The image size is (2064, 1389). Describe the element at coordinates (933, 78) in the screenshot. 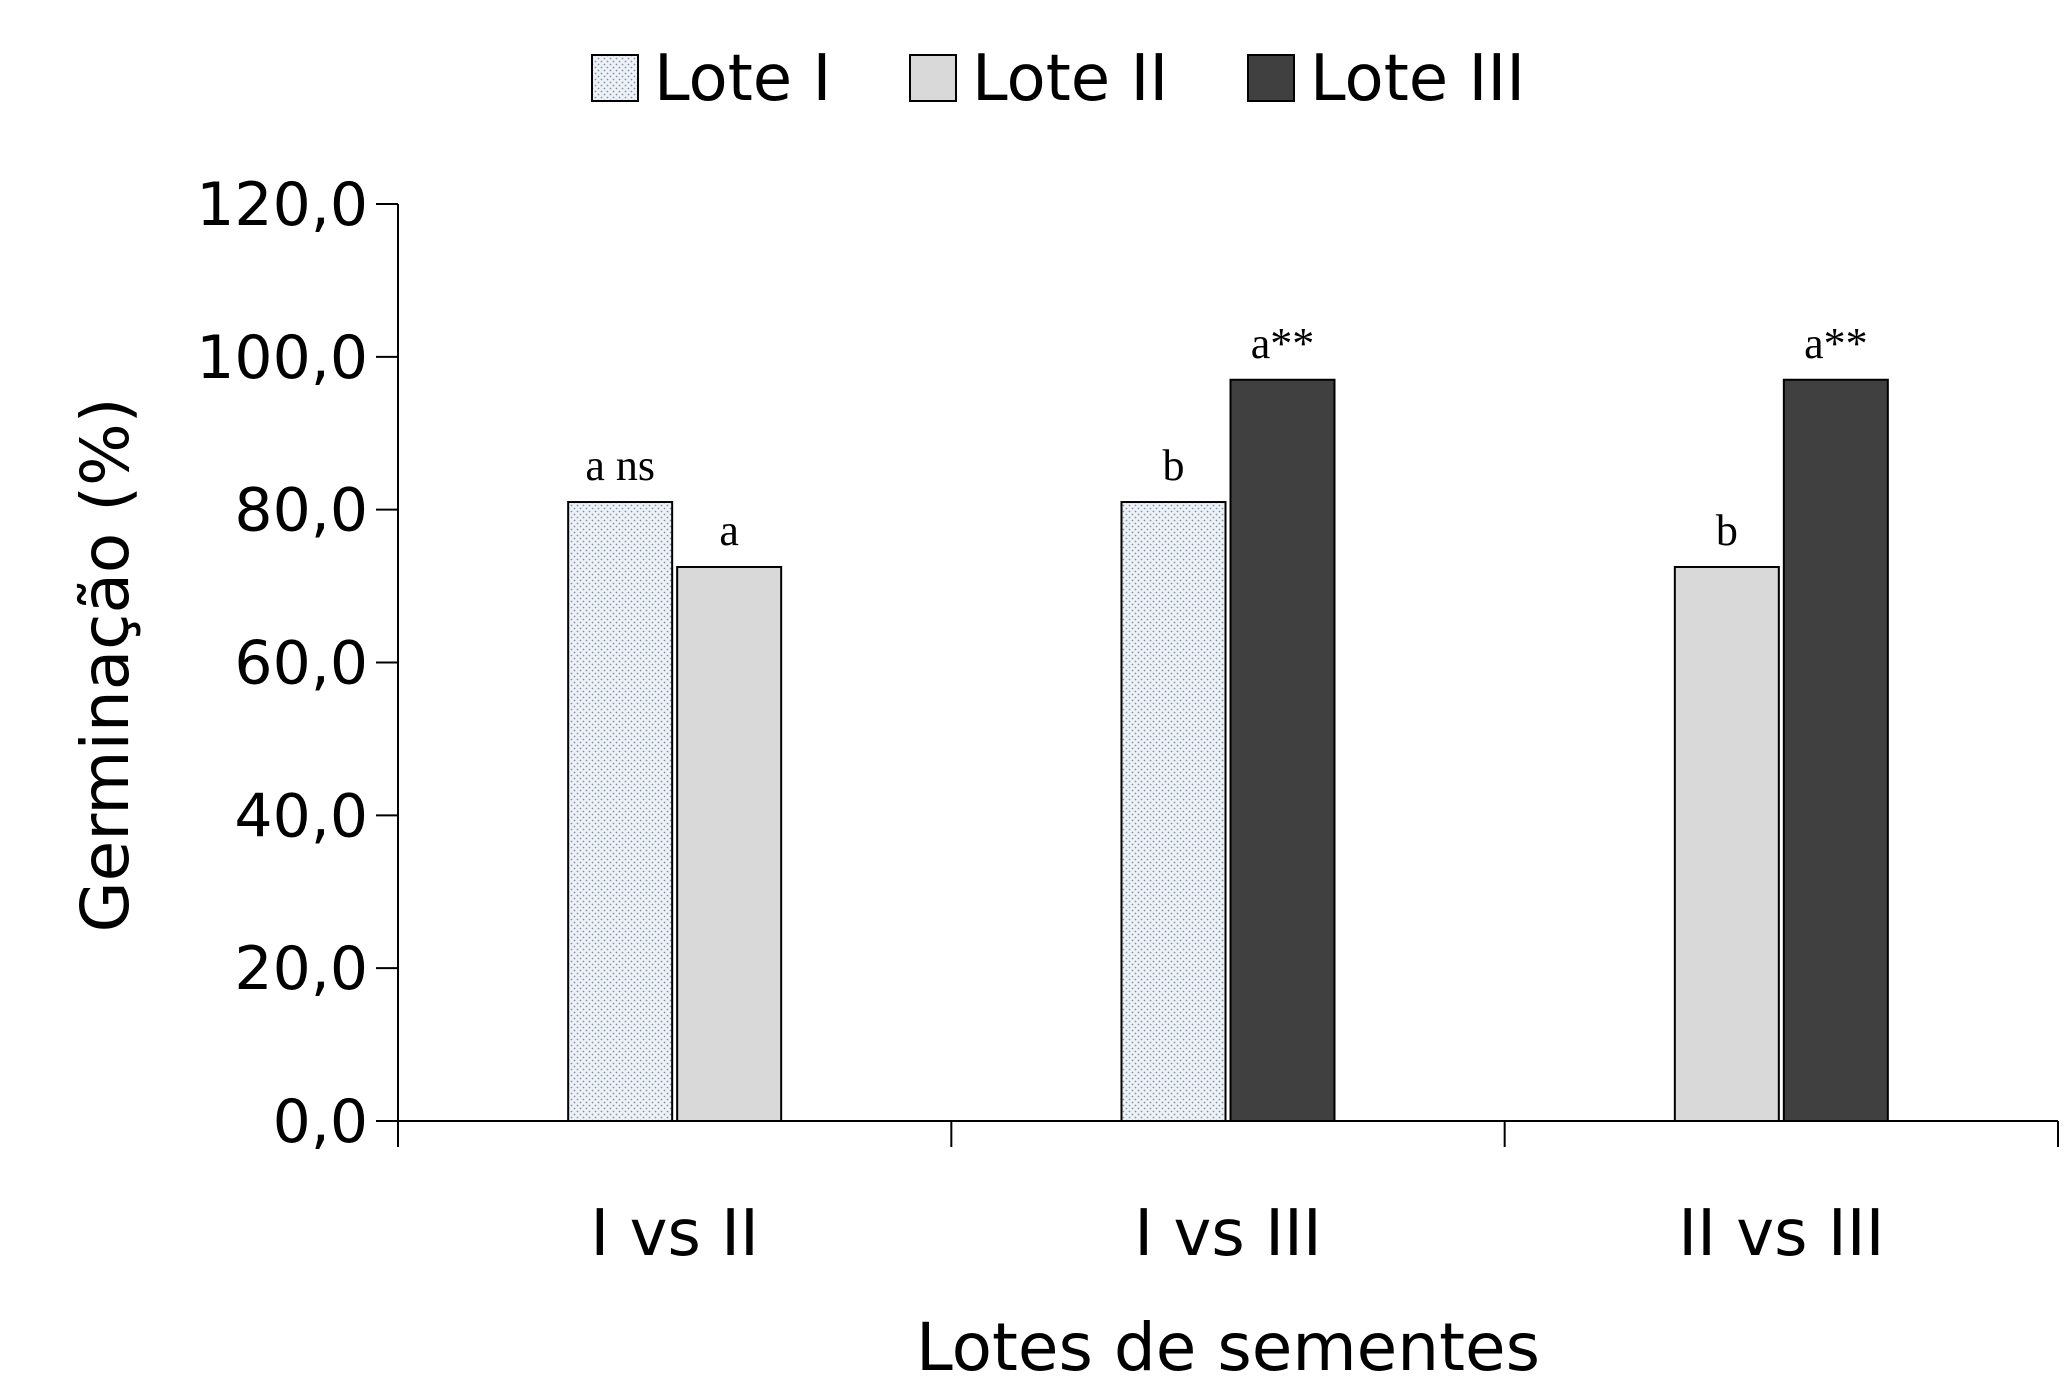

I see `legend-swatch-lote-ii` at that location.